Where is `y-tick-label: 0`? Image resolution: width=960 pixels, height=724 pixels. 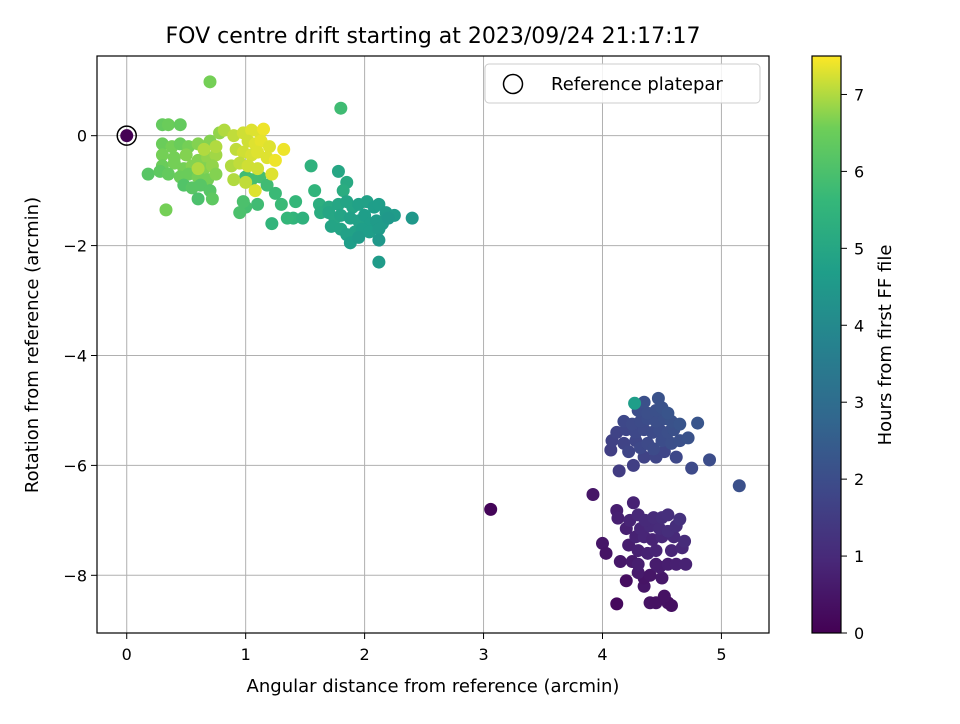
y-tick-label: 0 is located at coordinates (82, 136).